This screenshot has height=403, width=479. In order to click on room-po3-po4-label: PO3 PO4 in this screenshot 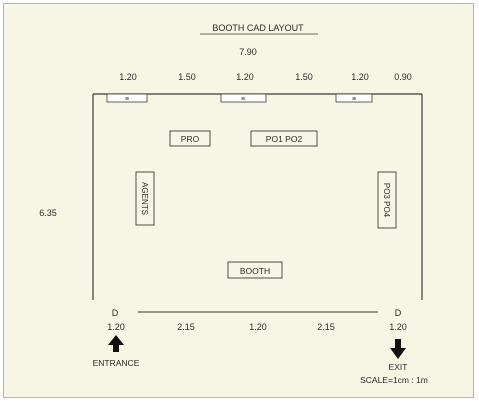, I will do `click(386, 200)`.